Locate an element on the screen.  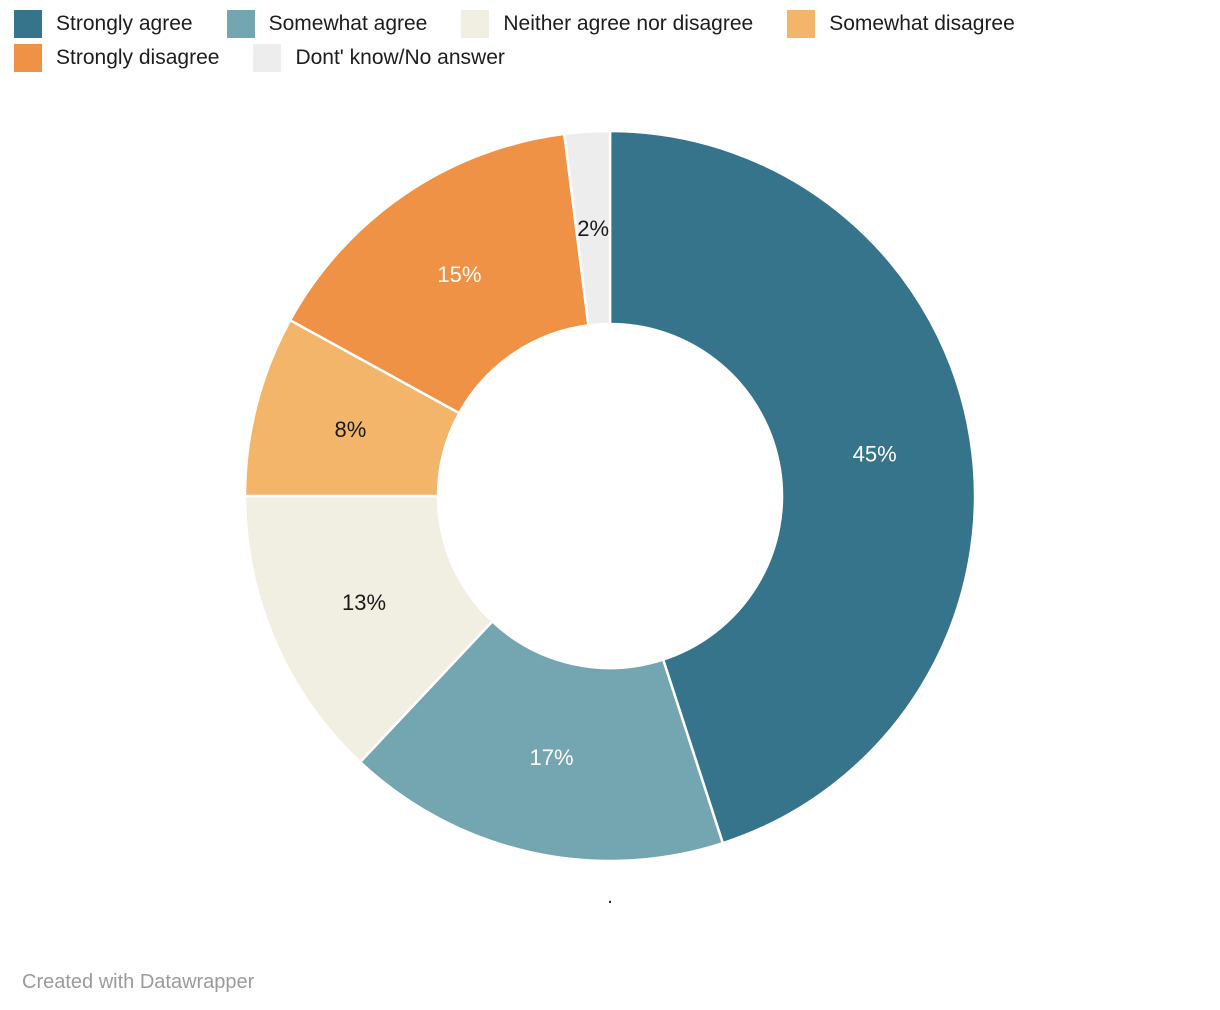
chart-note: . is located at coordinates (610, 897).